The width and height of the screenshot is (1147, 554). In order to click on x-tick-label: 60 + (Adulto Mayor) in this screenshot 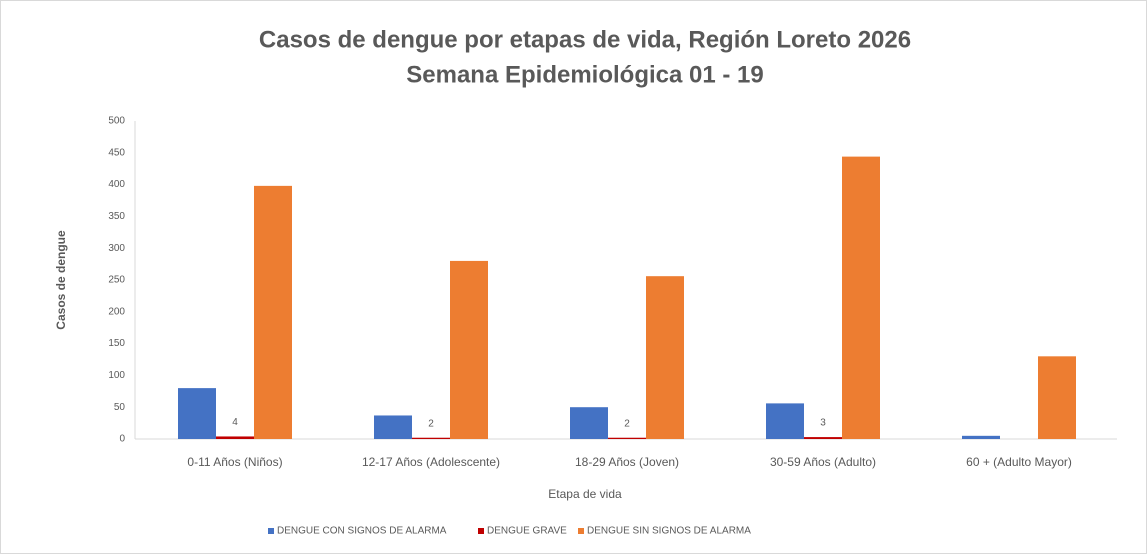, I will do `click(1019, 462)`.